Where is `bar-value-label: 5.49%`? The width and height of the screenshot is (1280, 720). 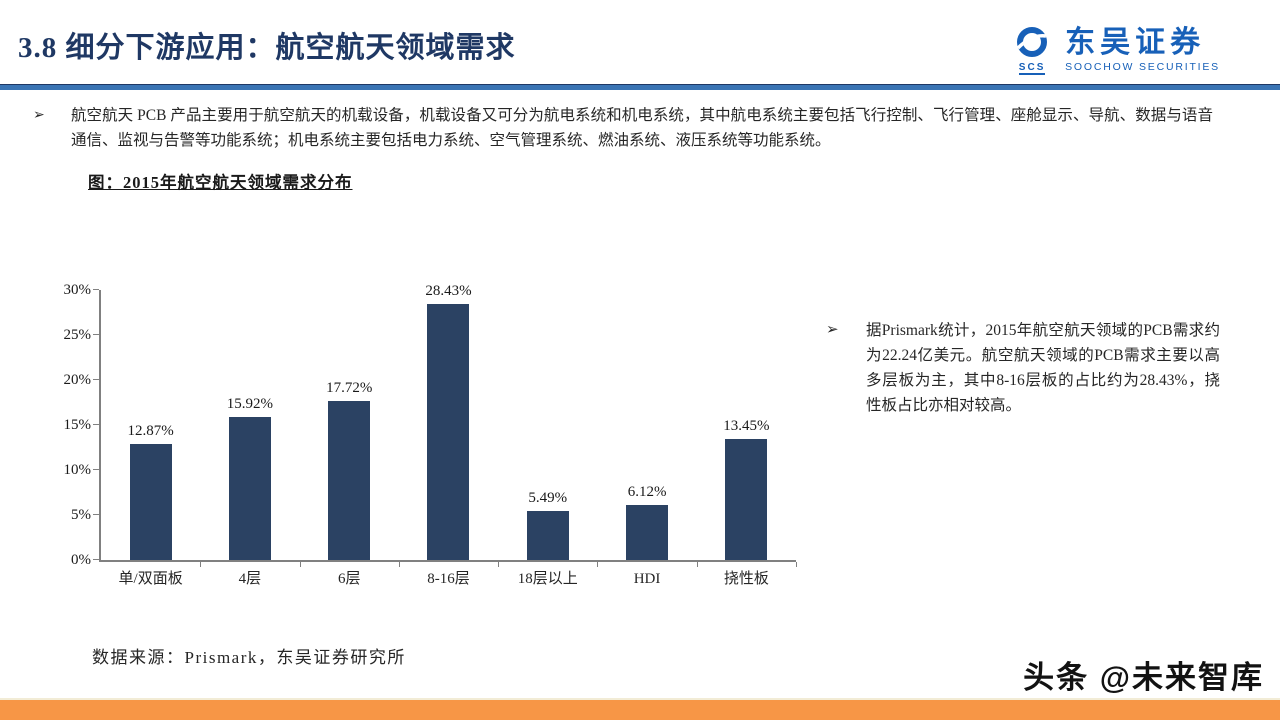
bar-value-label: 5.49% is located at coordinates (548, 497).